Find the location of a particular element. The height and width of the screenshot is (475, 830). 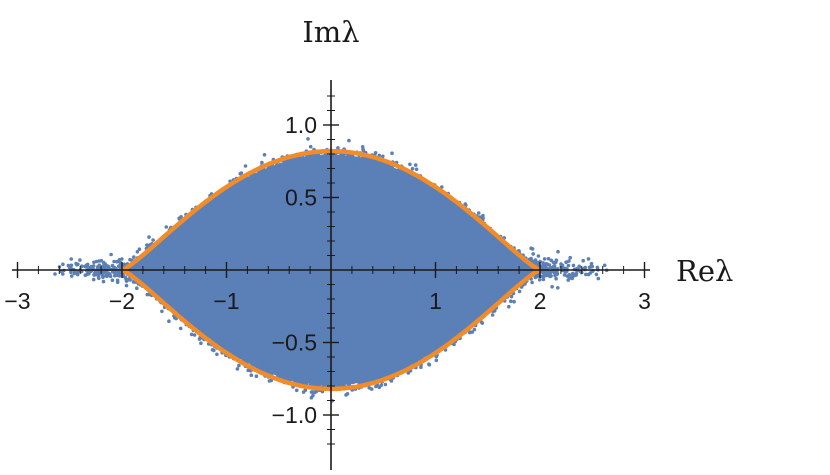

y-axis-title: Imλ is located at coordinates (330, 32).